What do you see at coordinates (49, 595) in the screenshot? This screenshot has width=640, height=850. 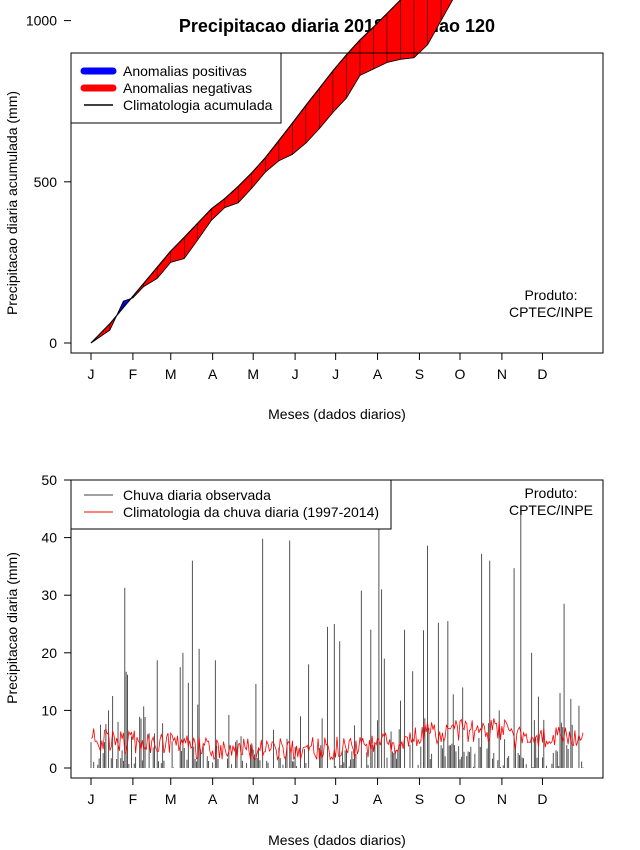 I see `y-tick-label: 30` at bounding box center [49, 595].